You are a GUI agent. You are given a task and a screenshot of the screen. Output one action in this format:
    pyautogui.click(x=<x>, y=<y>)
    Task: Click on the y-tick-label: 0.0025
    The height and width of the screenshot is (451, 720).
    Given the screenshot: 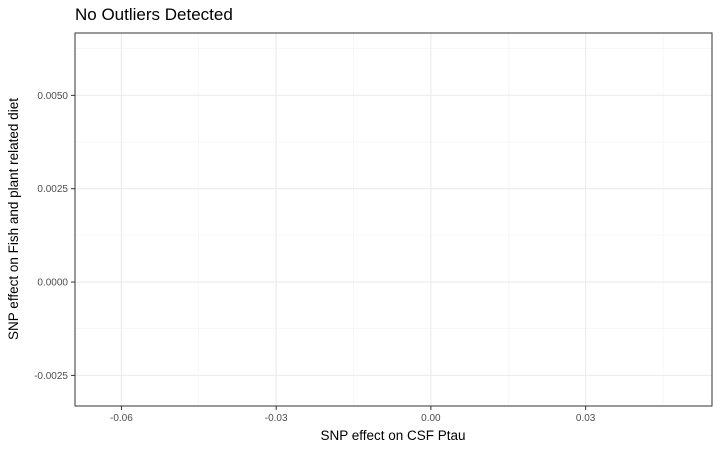 What is the action you would take?
    pyautogui.click(x=52, y=189)
    